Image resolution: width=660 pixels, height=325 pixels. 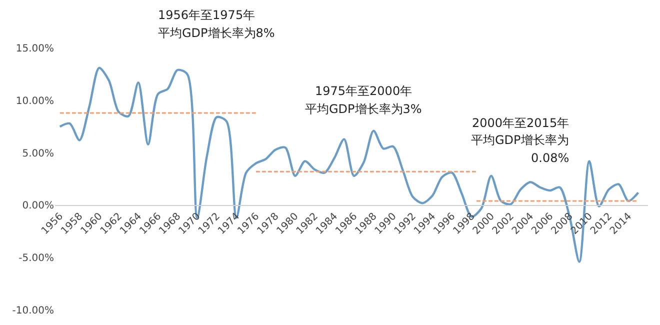 What do you see at coordinates (35, 49) in the screenshot?
I see `y-tick-label: 15.00%` at bounding box center [35, 49].